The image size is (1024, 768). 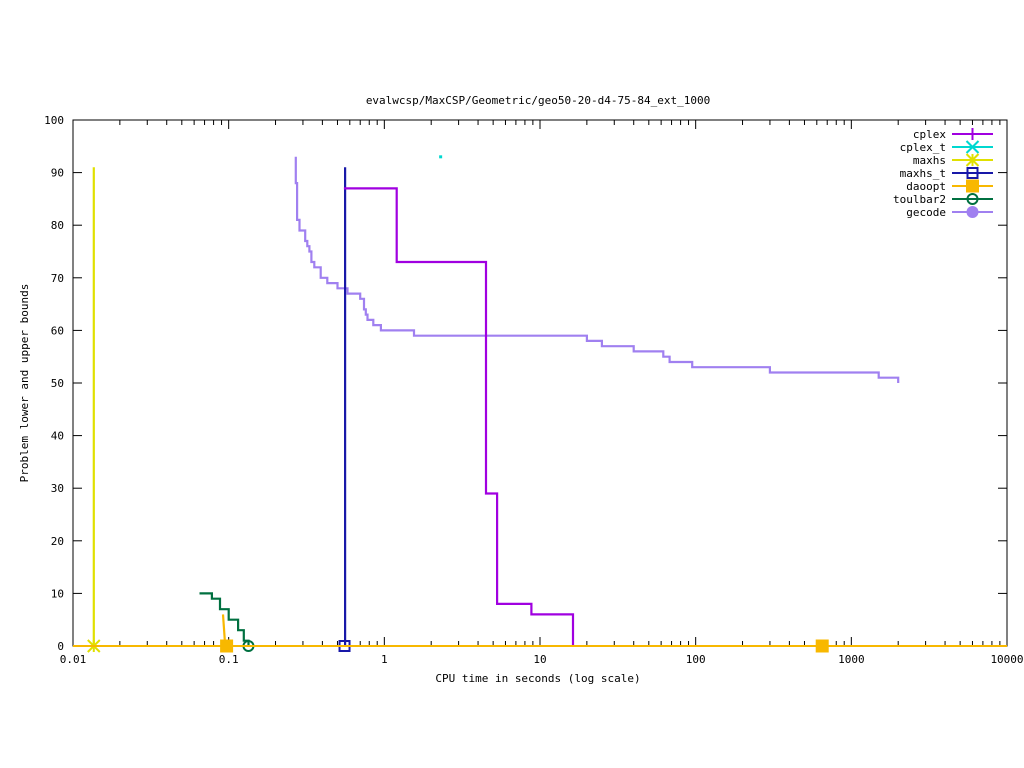 I want to click on legend-marker-maxhs_t-shape, so click(x=972, y=173).